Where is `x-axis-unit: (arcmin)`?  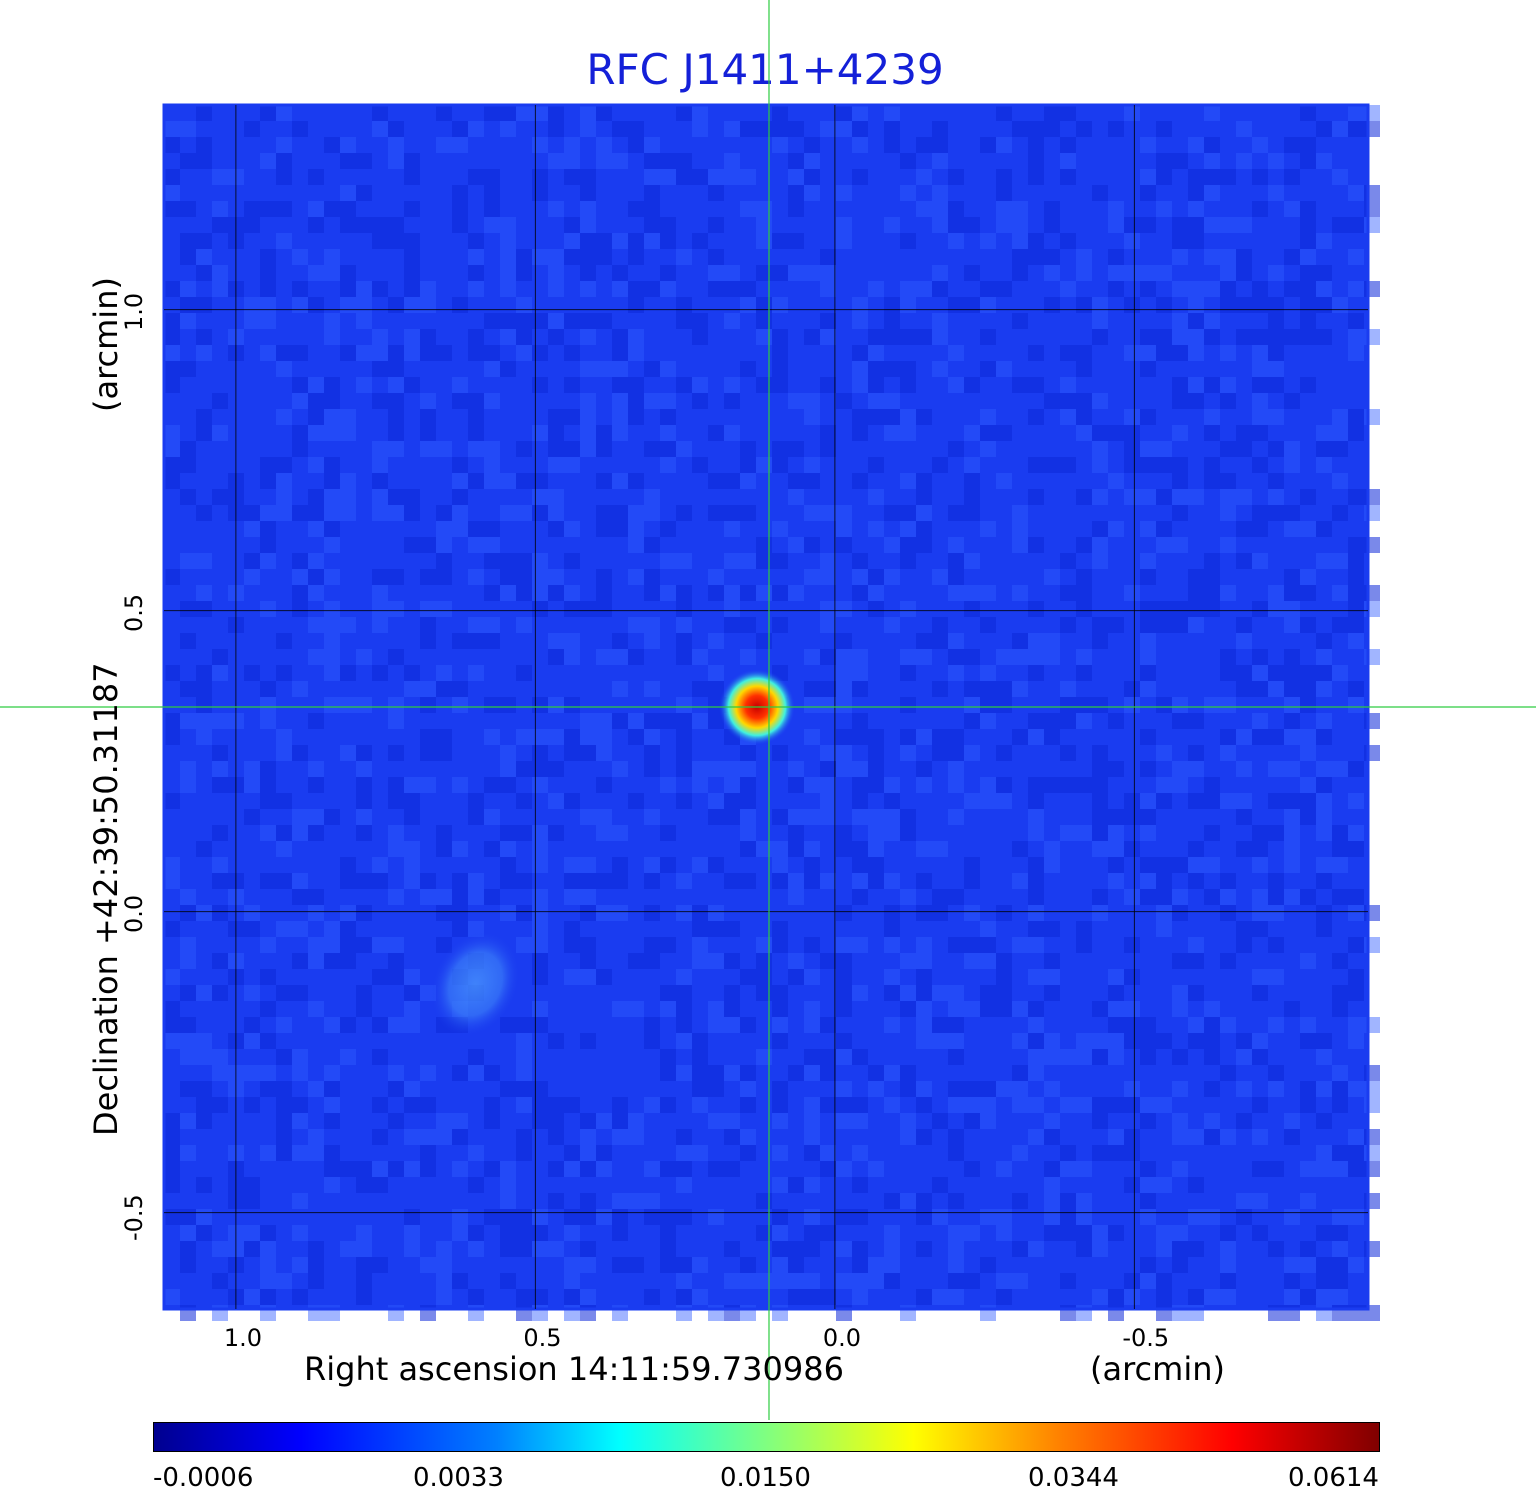
x-axis-unit: (arcmin) is located at coordinates (1157, 1369).